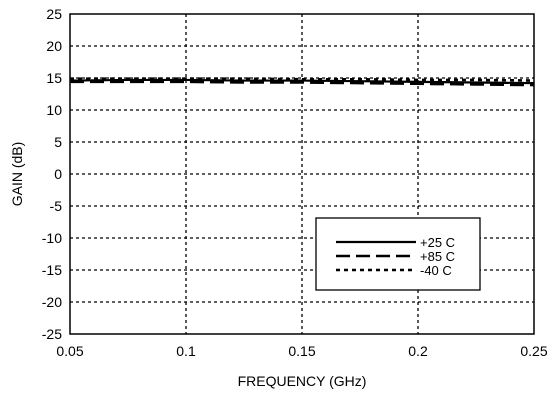 This screenshot has width=548, height=394. Describe the element at coordinates (418, 351) in the screenshot. I see `x-tick-label: 0.2` at that location.